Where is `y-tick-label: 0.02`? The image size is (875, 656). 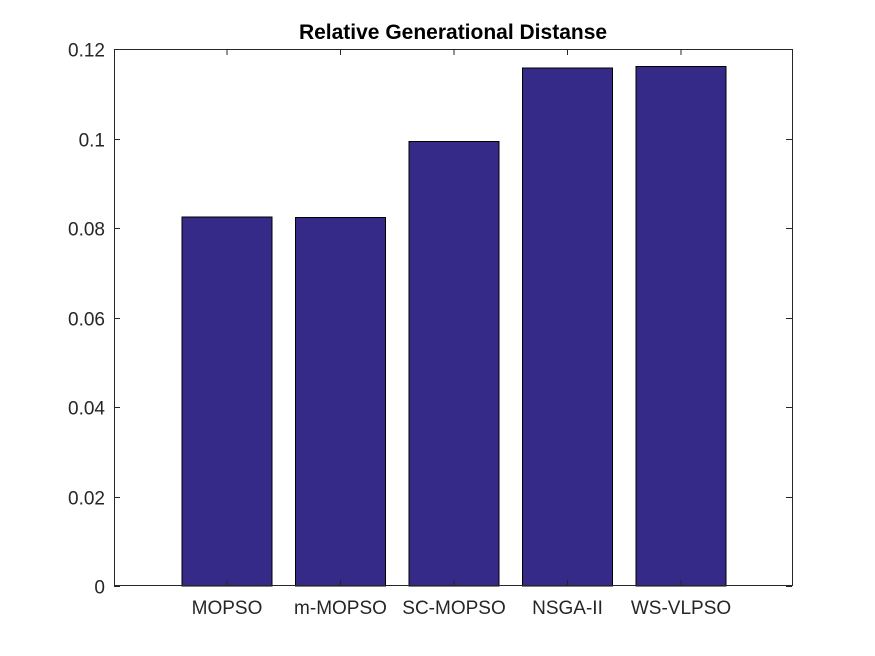
y-tick-label: 0.02 is located at coordinates (86, 499).